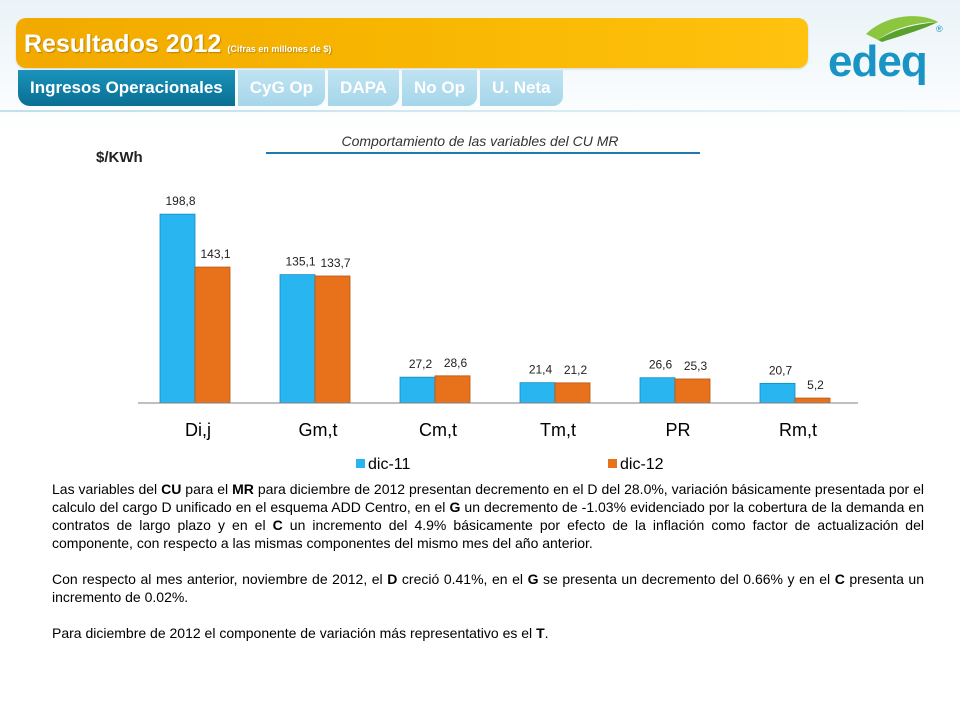 The width and height of the screenshot is (960, 720). Describe the element at coordinates (212, 335) in the screenshot. I see `bar-dic-12-Di,j` at that location.